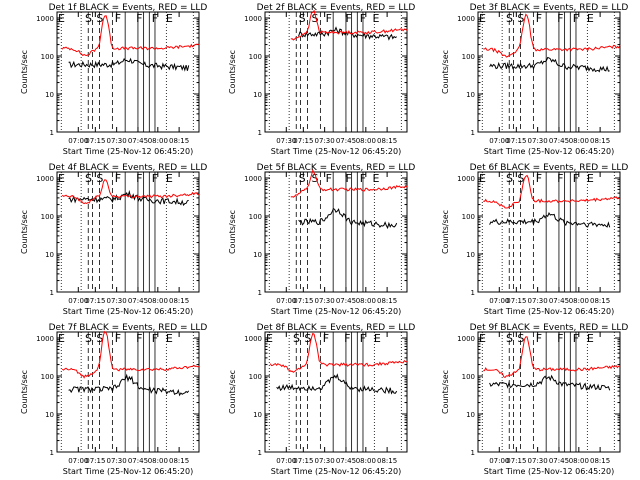  Describe the element at coordinates (549, 328) in the screenshot. I see `chart-title: Det 9f BLACK = Events, RED = LLD` at that location.